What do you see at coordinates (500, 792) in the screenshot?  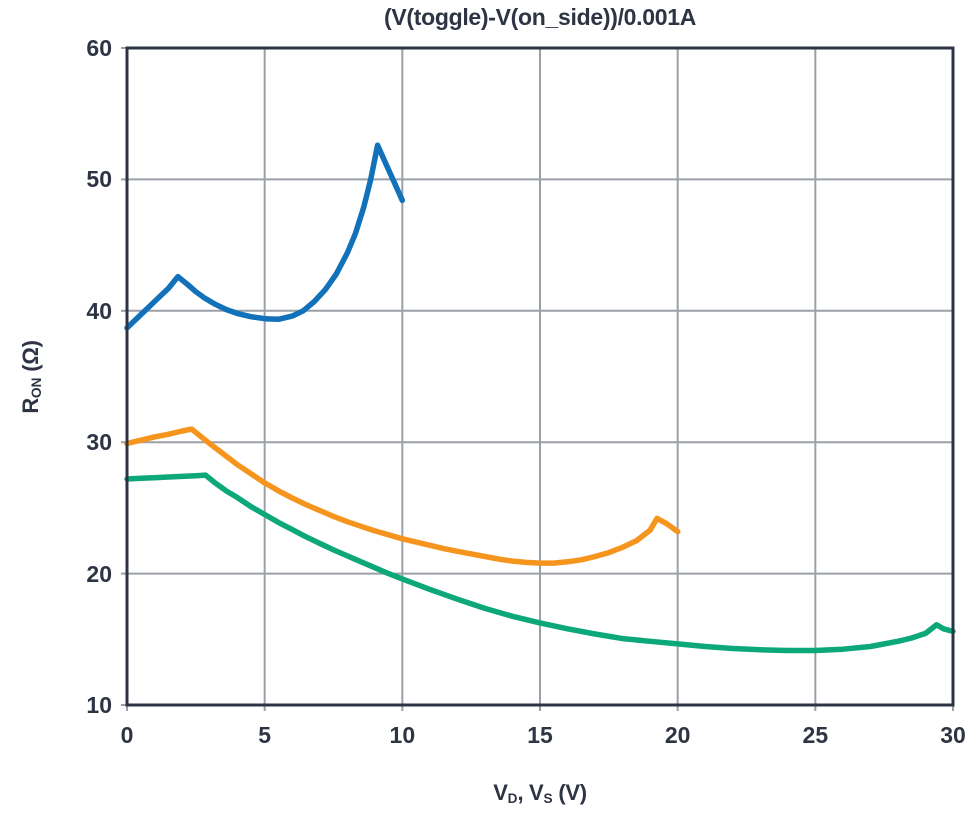 I see `axis-label-text: V` at bounding box center [500, 792].